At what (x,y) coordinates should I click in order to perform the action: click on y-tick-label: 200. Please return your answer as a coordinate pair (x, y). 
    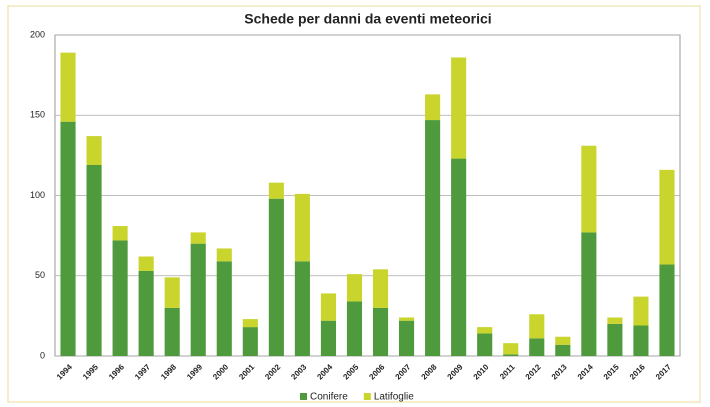
    Looking at the image, I should click on (37, 34).